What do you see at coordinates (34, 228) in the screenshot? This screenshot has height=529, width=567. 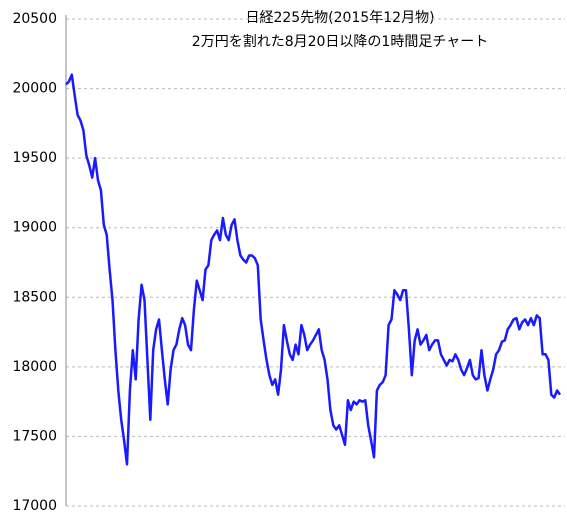 I see `y-tick-label: 19000` at bounding box center [34, 228].